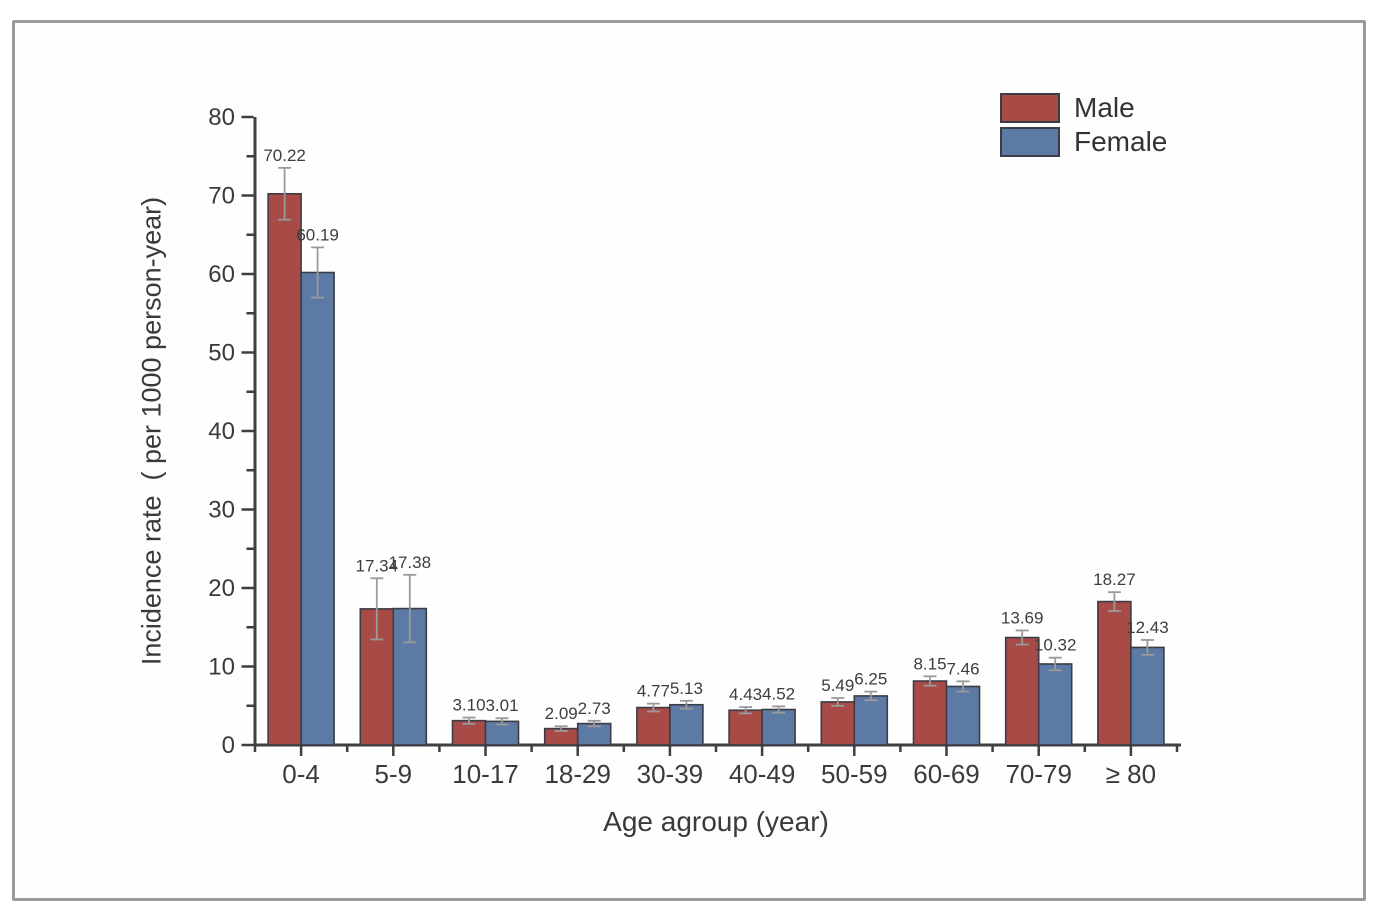 Image resolution: width=1384 pixels, height=916 pixels. What do you see at coordinates (221, 431) in the screenshot?
I see `y-tick-label: 40` at bounding box center [221, 431].